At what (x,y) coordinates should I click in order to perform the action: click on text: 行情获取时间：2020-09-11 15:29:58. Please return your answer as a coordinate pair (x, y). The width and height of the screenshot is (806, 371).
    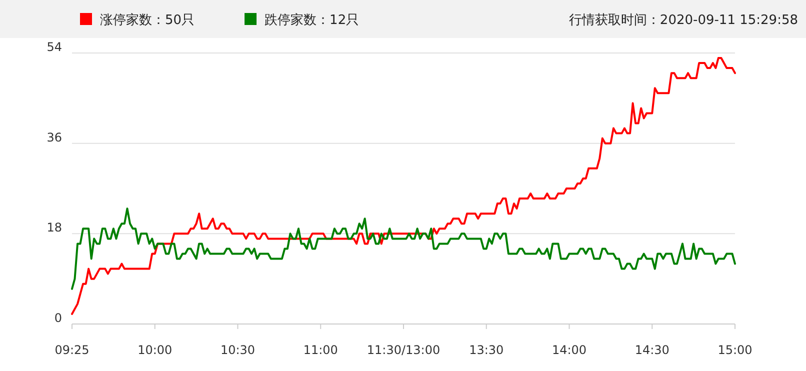
    Looking at the image, I should click on (683, 20).